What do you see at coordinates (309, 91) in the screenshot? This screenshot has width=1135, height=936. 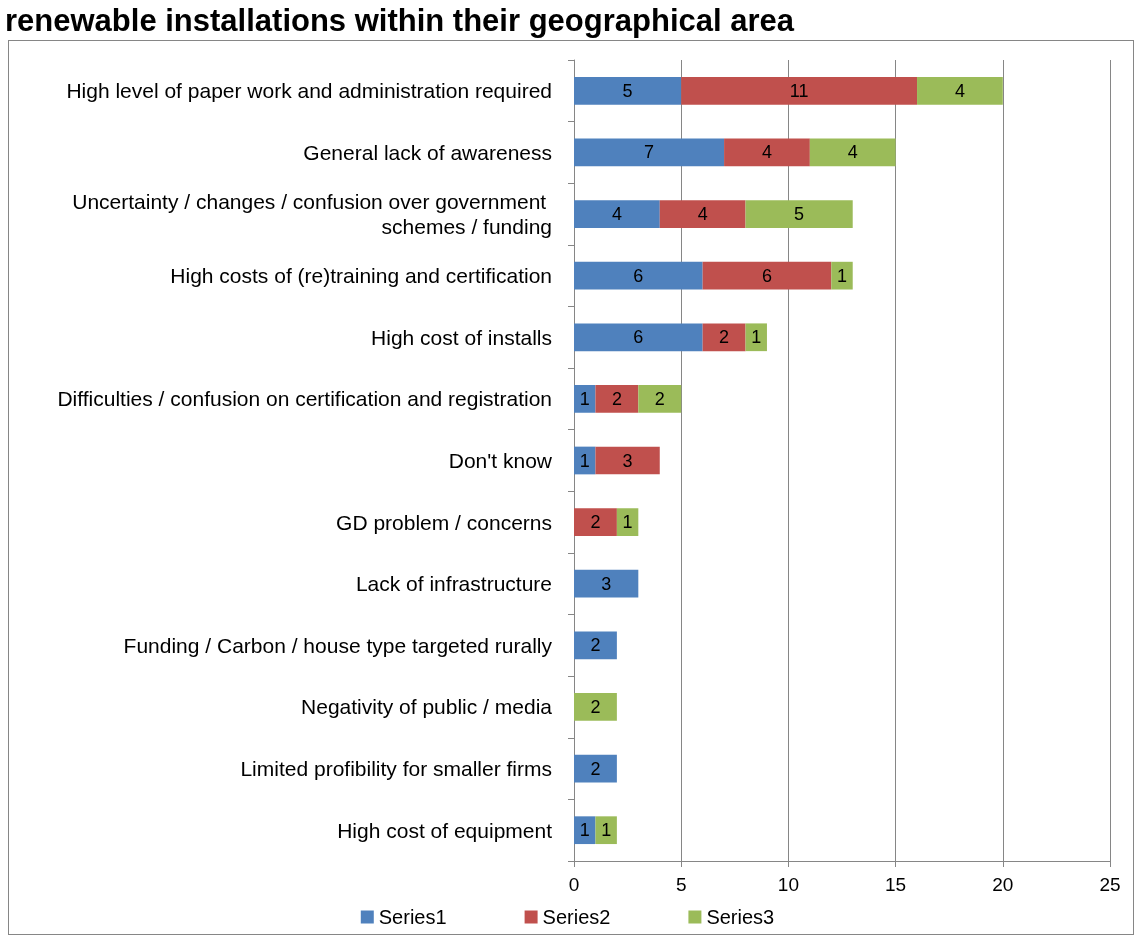 I see `y-tick-label: High level of paper work and administration required` at bounding box center [309, 91].